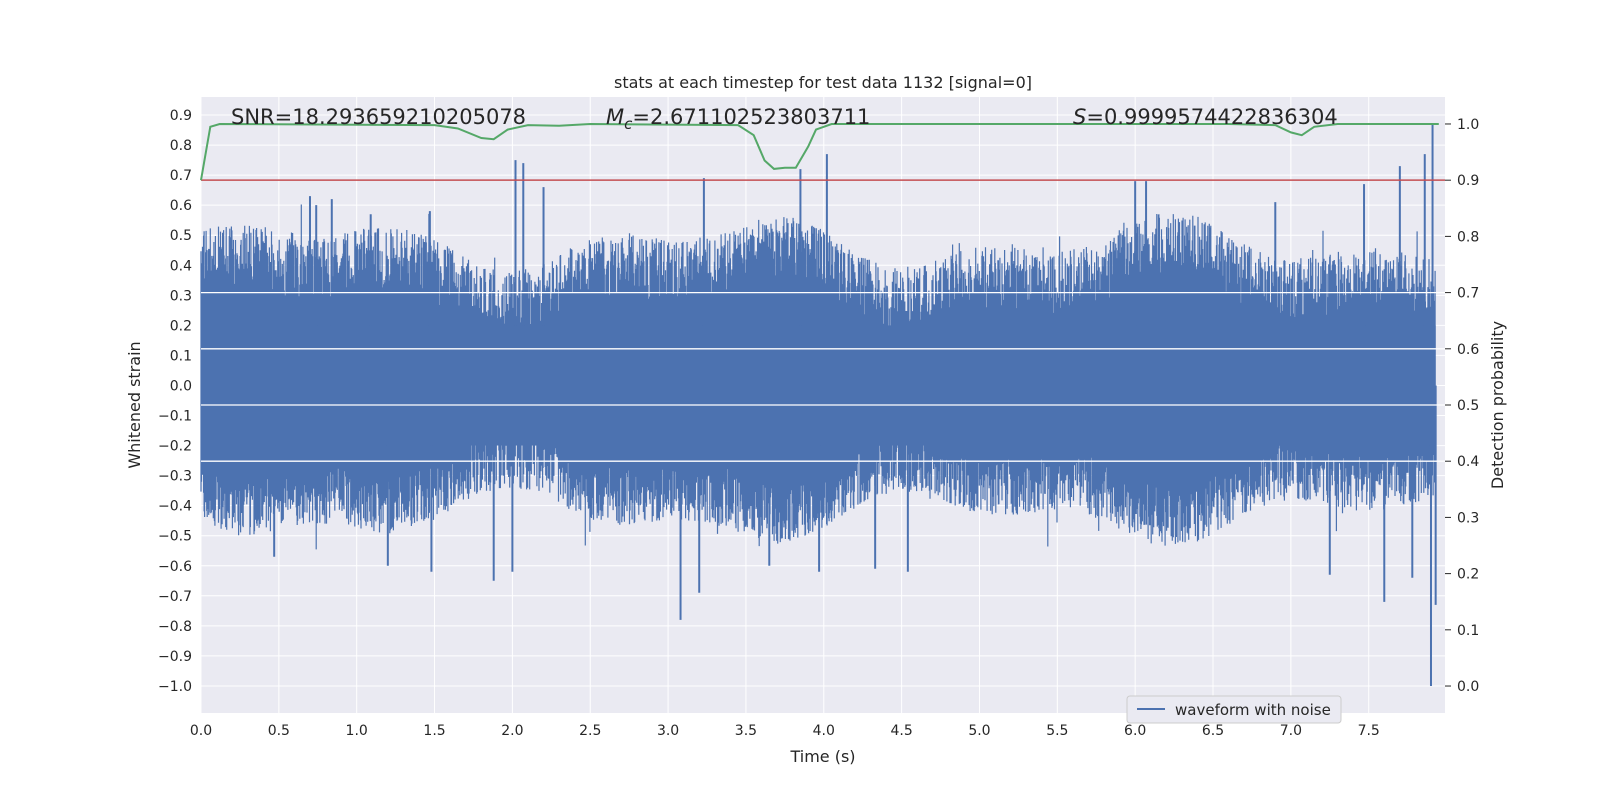 The height and width of the screenshot is (800, 1600). I want to click on y2-tick-label: 0.4, so click(1468, 462).